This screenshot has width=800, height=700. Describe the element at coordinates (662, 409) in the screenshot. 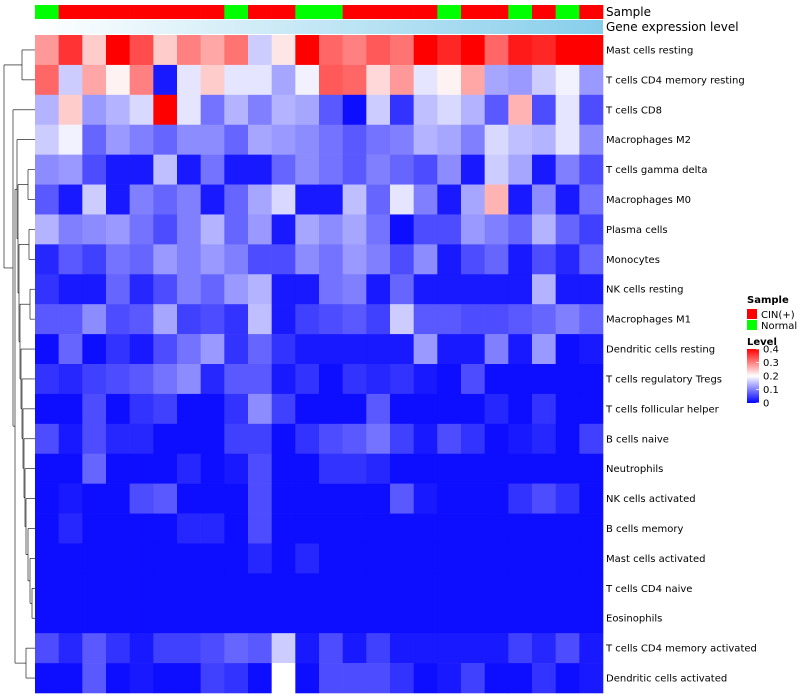

I see `row-label-t-cells-follicular-helper: T cells follicular helper` at that location.